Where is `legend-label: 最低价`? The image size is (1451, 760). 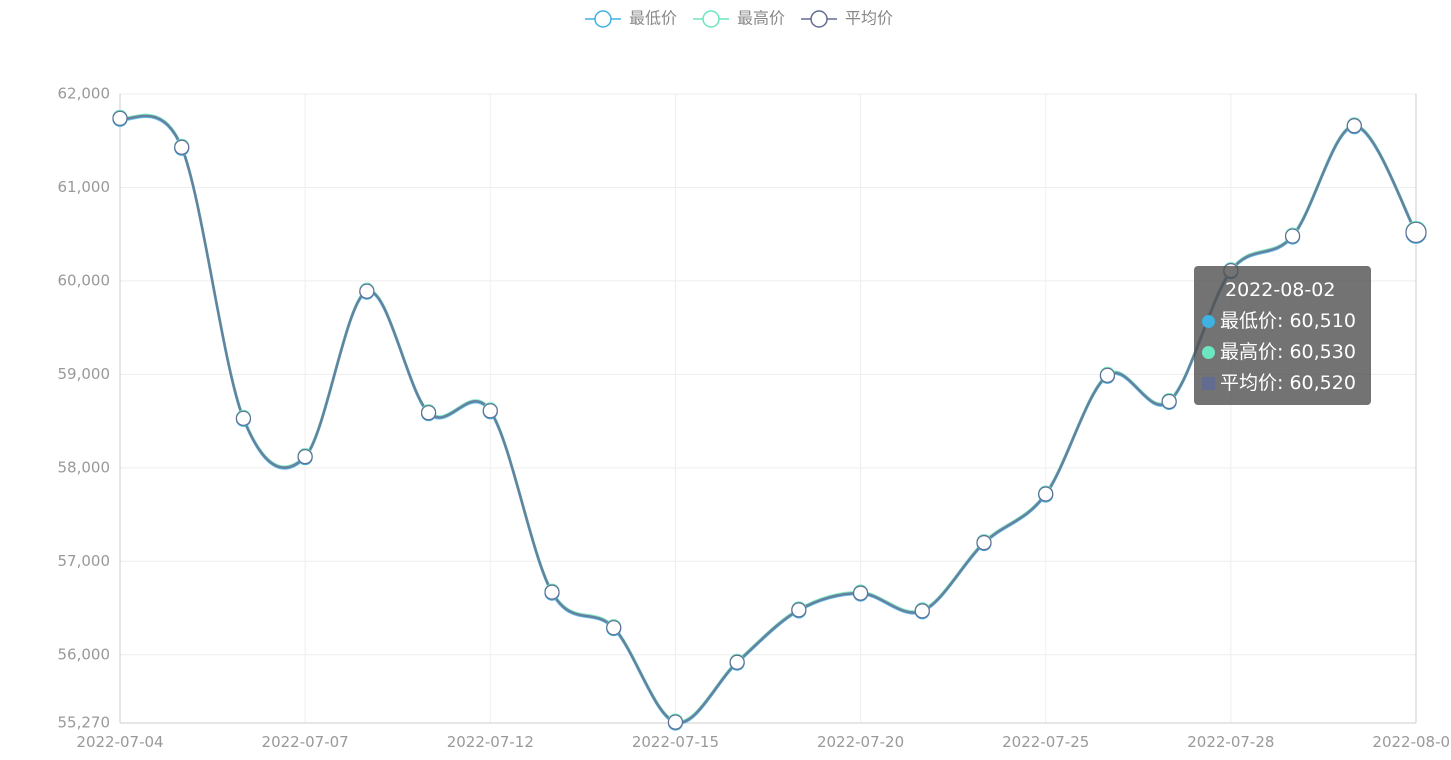 legend-label: 最低价 is located at coordinates (653, 18).